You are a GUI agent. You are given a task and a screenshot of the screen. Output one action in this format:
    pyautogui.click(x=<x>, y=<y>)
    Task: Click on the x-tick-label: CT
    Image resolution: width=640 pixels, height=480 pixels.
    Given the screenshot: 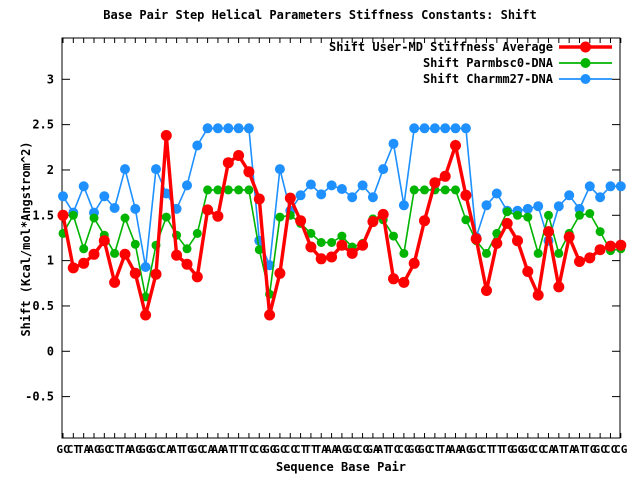 What is the action you would take?
    pyautogui.click(x=115, y=449)
    